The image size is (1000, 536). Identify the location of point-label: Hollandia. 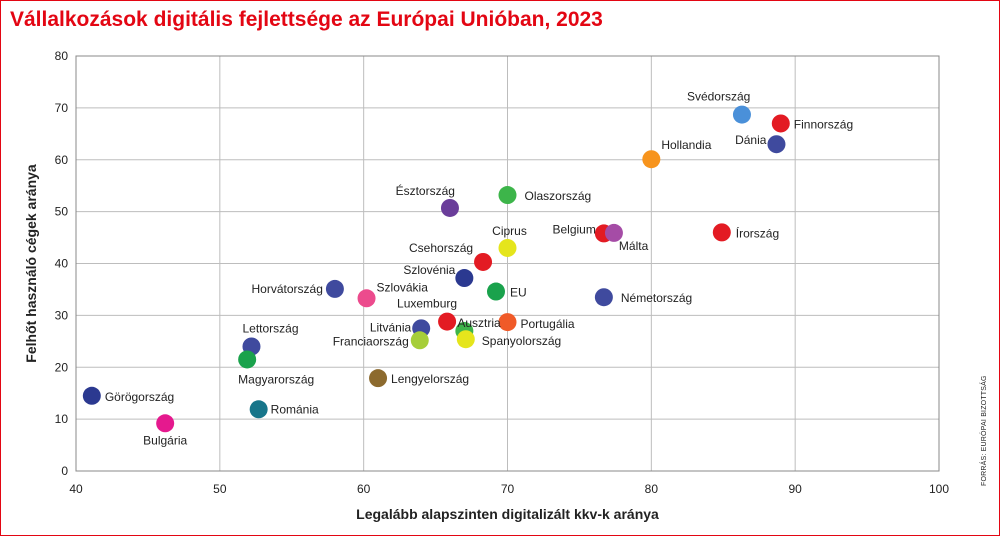
(686, 145).